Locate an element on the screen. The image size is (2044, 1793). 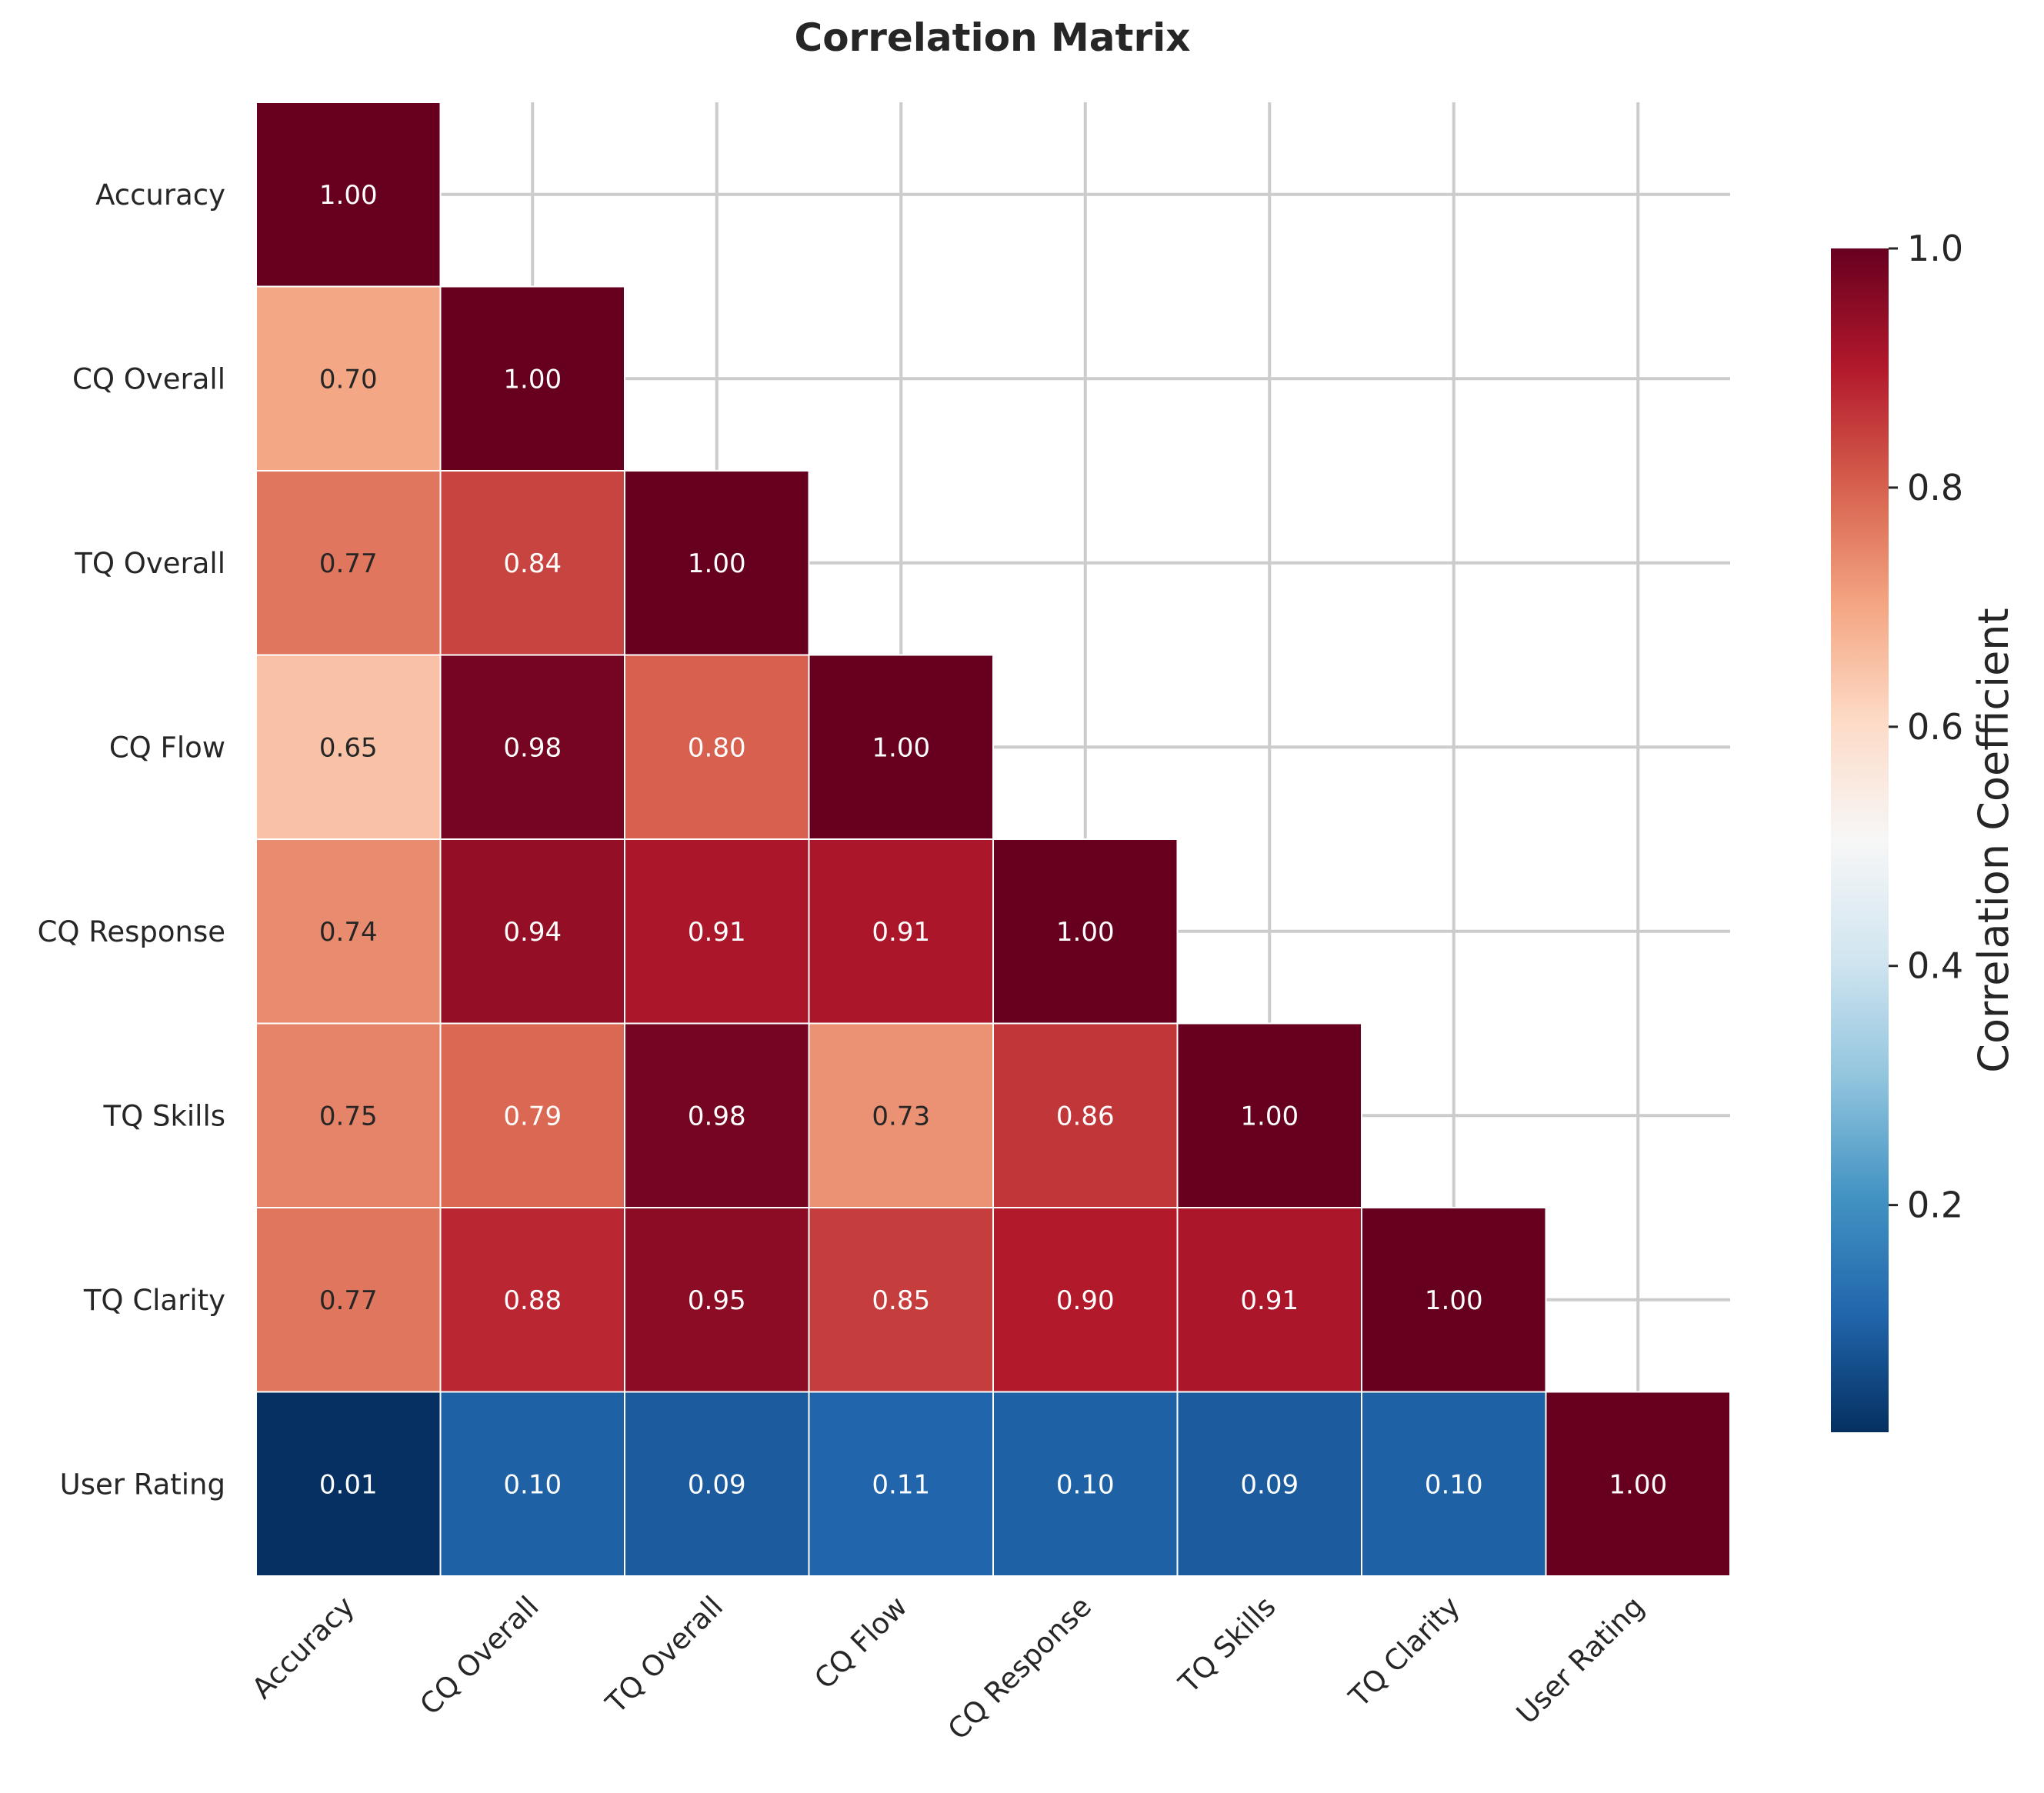
cell-value-label: 0.01 is located at coordinates (348, 1484).